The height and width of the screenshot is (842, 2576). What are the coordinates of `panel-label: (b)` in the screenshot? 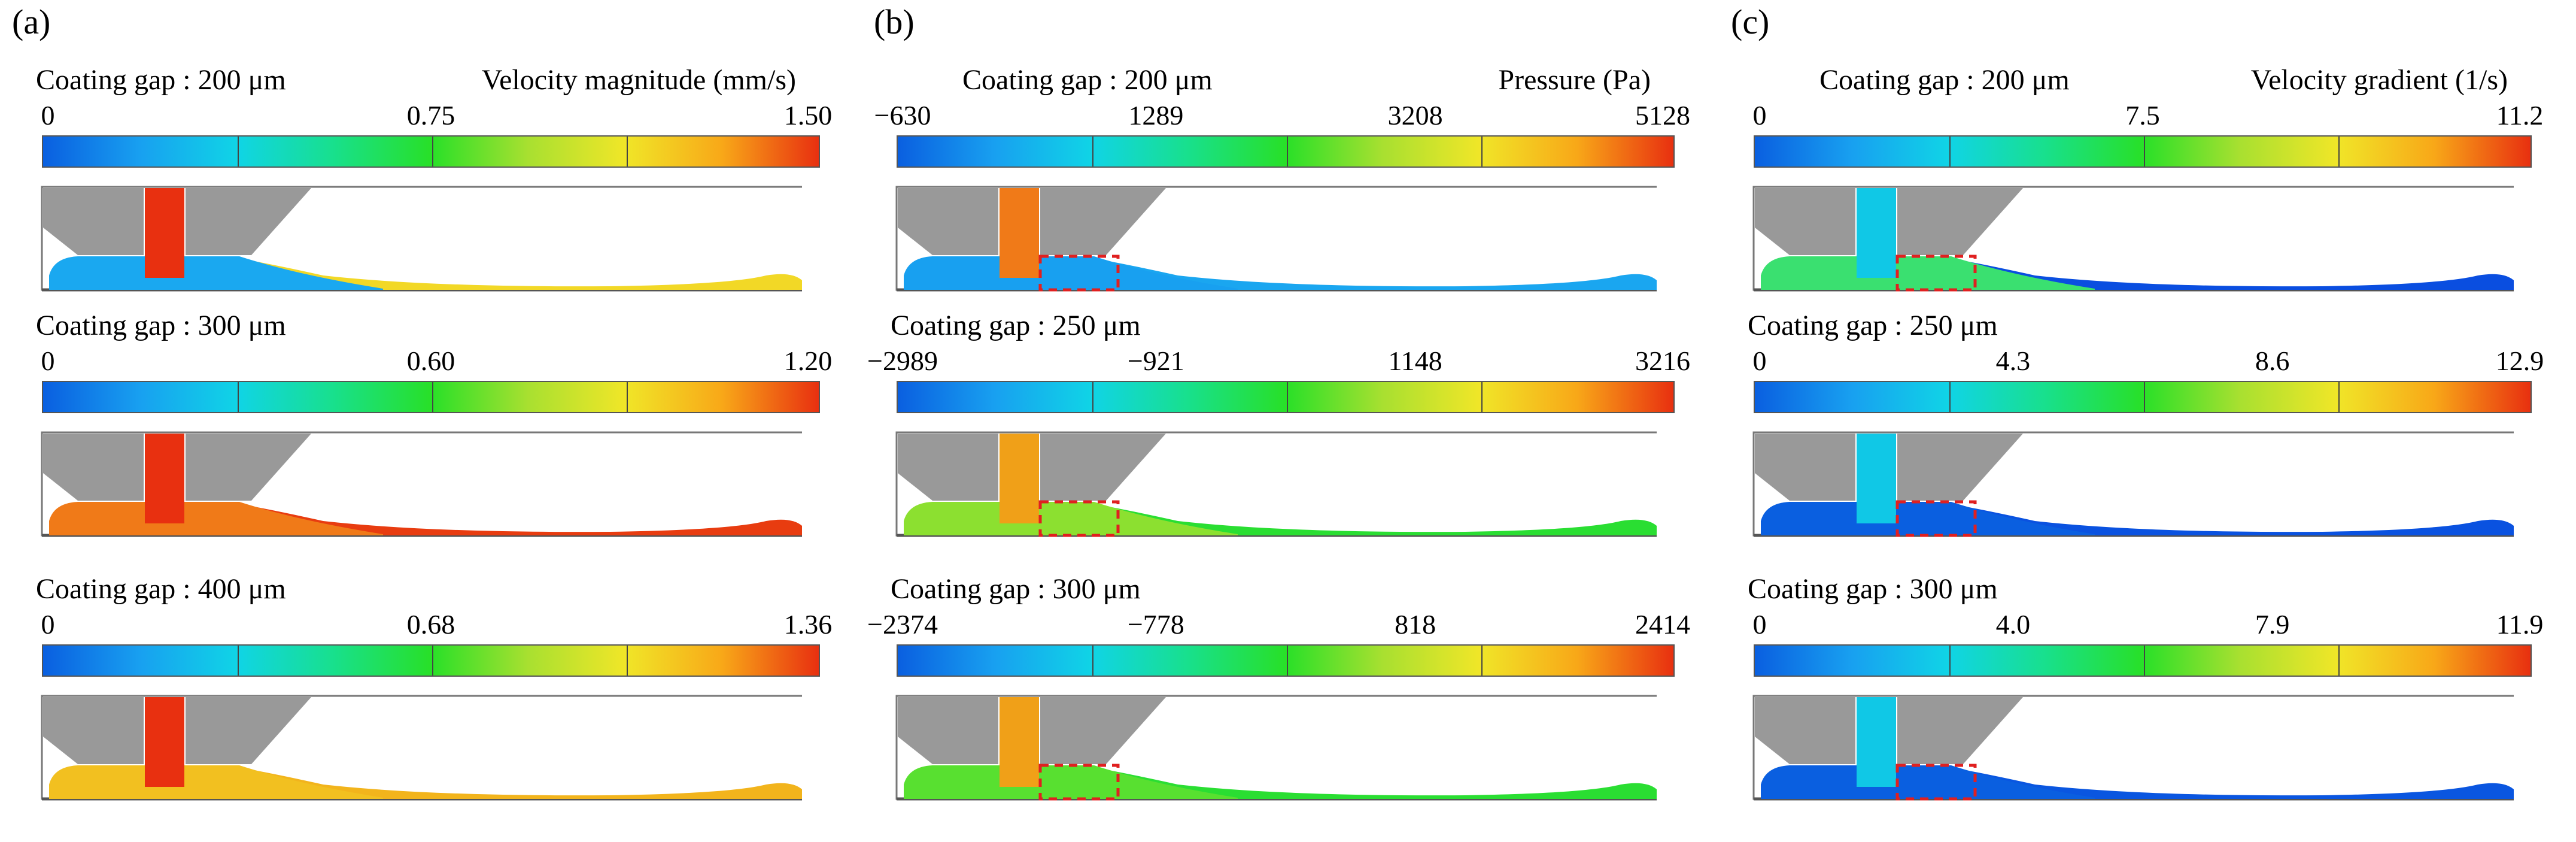 It's located at (894, 21).